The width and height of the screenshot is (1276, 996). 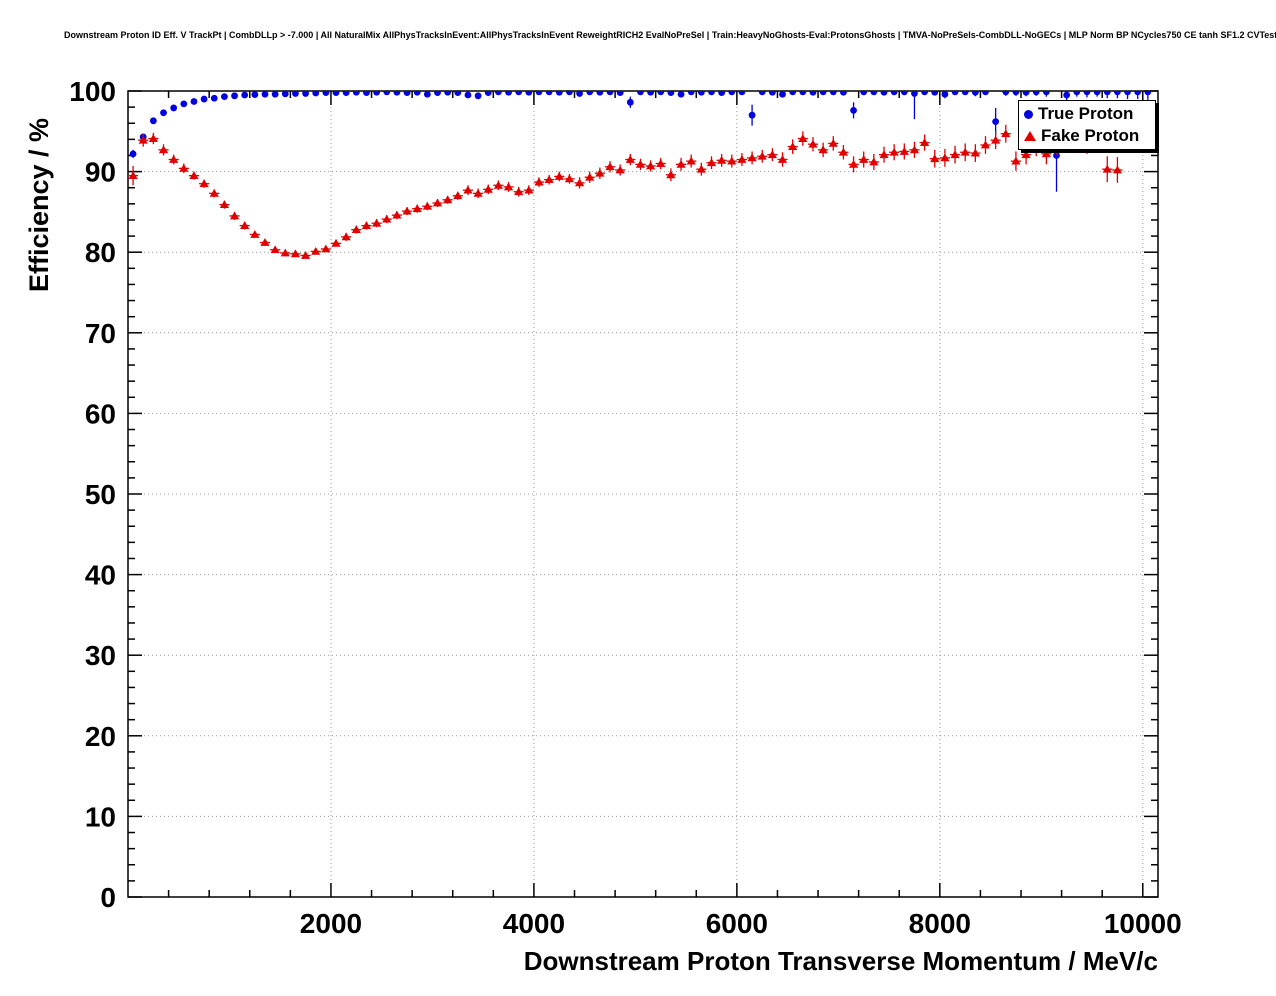 I want to click on legend-label-true-proton: True Proton, so click(x=1086, y=113).